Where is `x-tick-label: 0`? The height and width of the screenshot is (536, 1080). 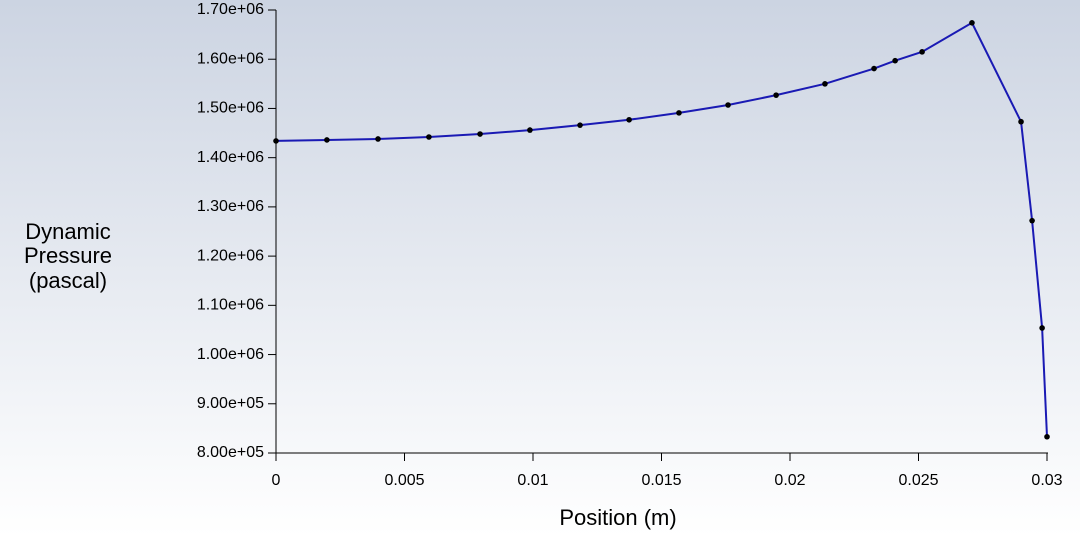 x-tick-label: 0 is located at coordinates (276, 480).